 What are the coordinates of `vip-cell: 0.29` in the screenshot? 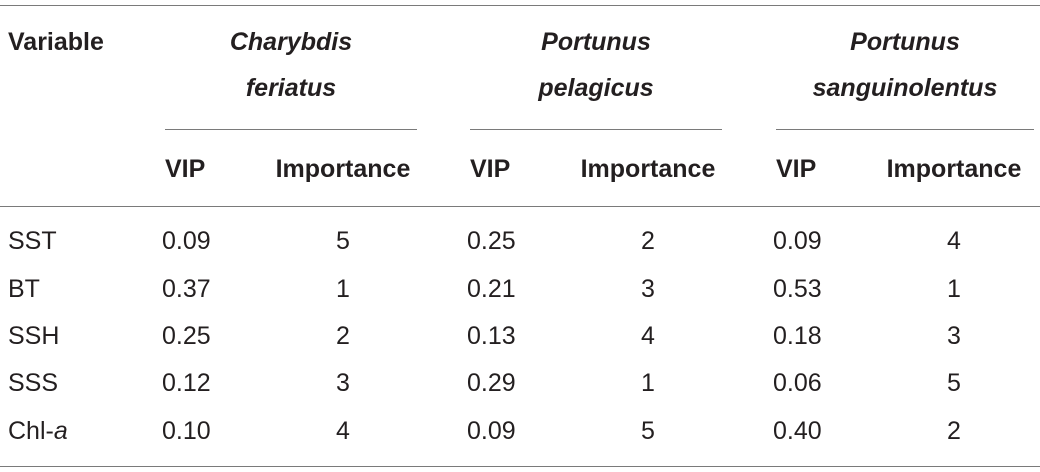 It's located at (491, 383).